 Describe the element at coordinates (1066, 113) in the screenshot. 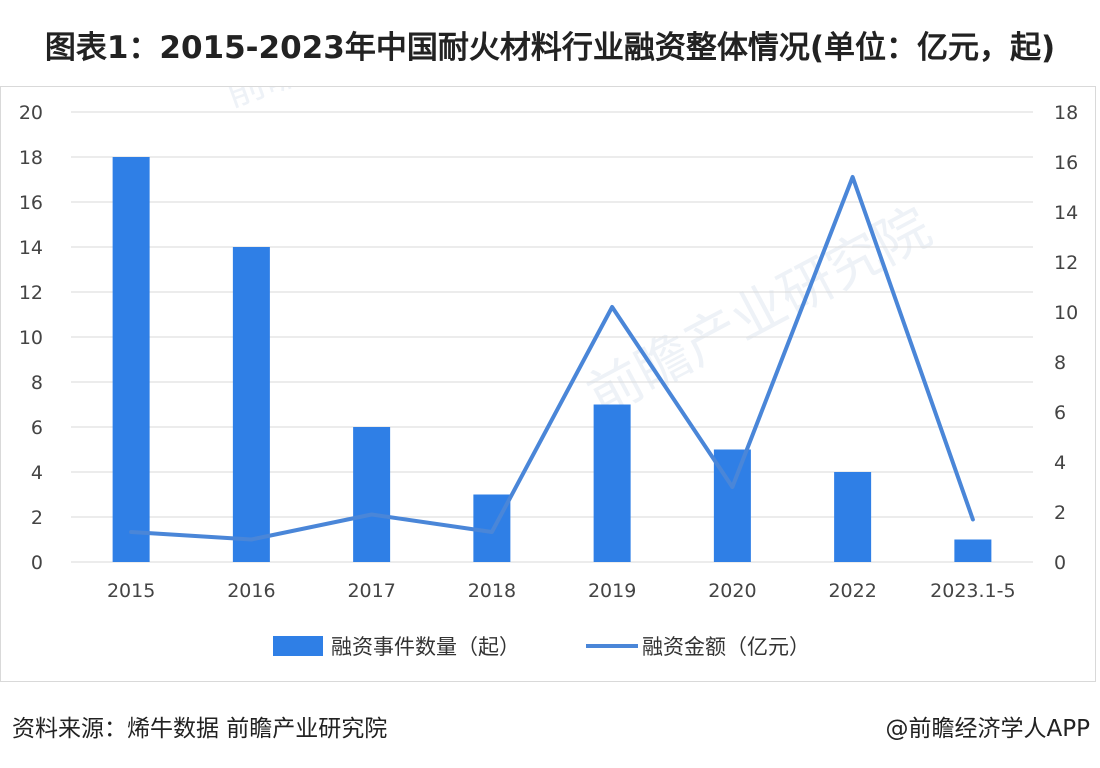

I see `right-axis-tick-label: 18` at that location.